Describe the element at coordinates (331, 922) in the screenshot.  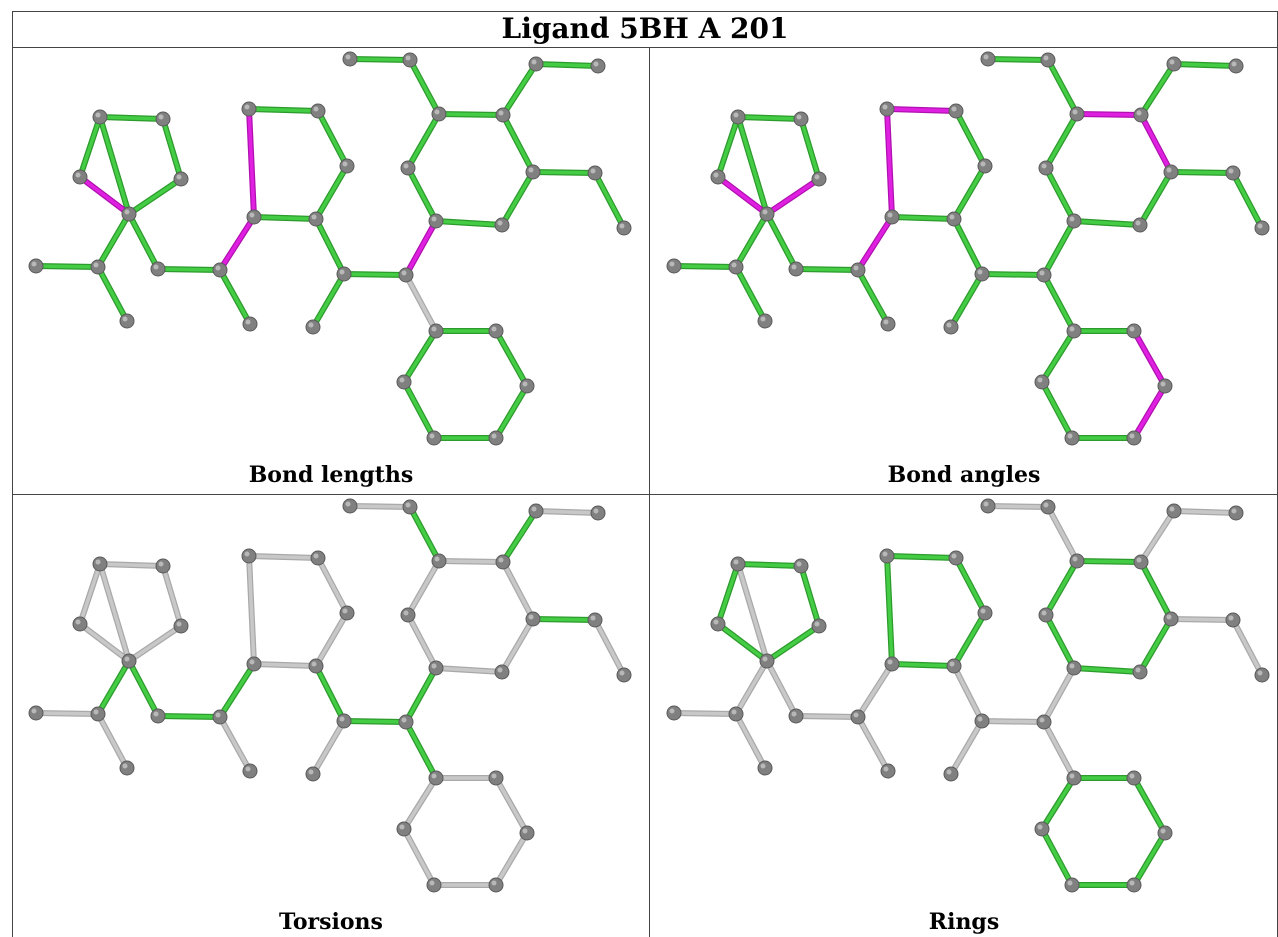
I see `caption-torsions: Torsions` at that location.